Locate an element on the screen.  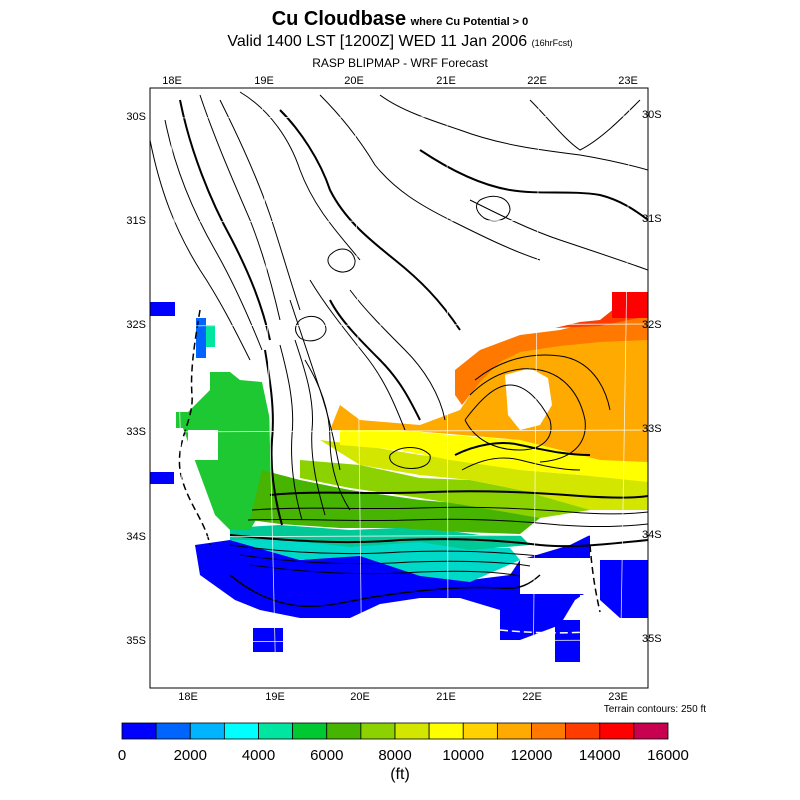
field-yellow-band is located at coordinates (494, 456).